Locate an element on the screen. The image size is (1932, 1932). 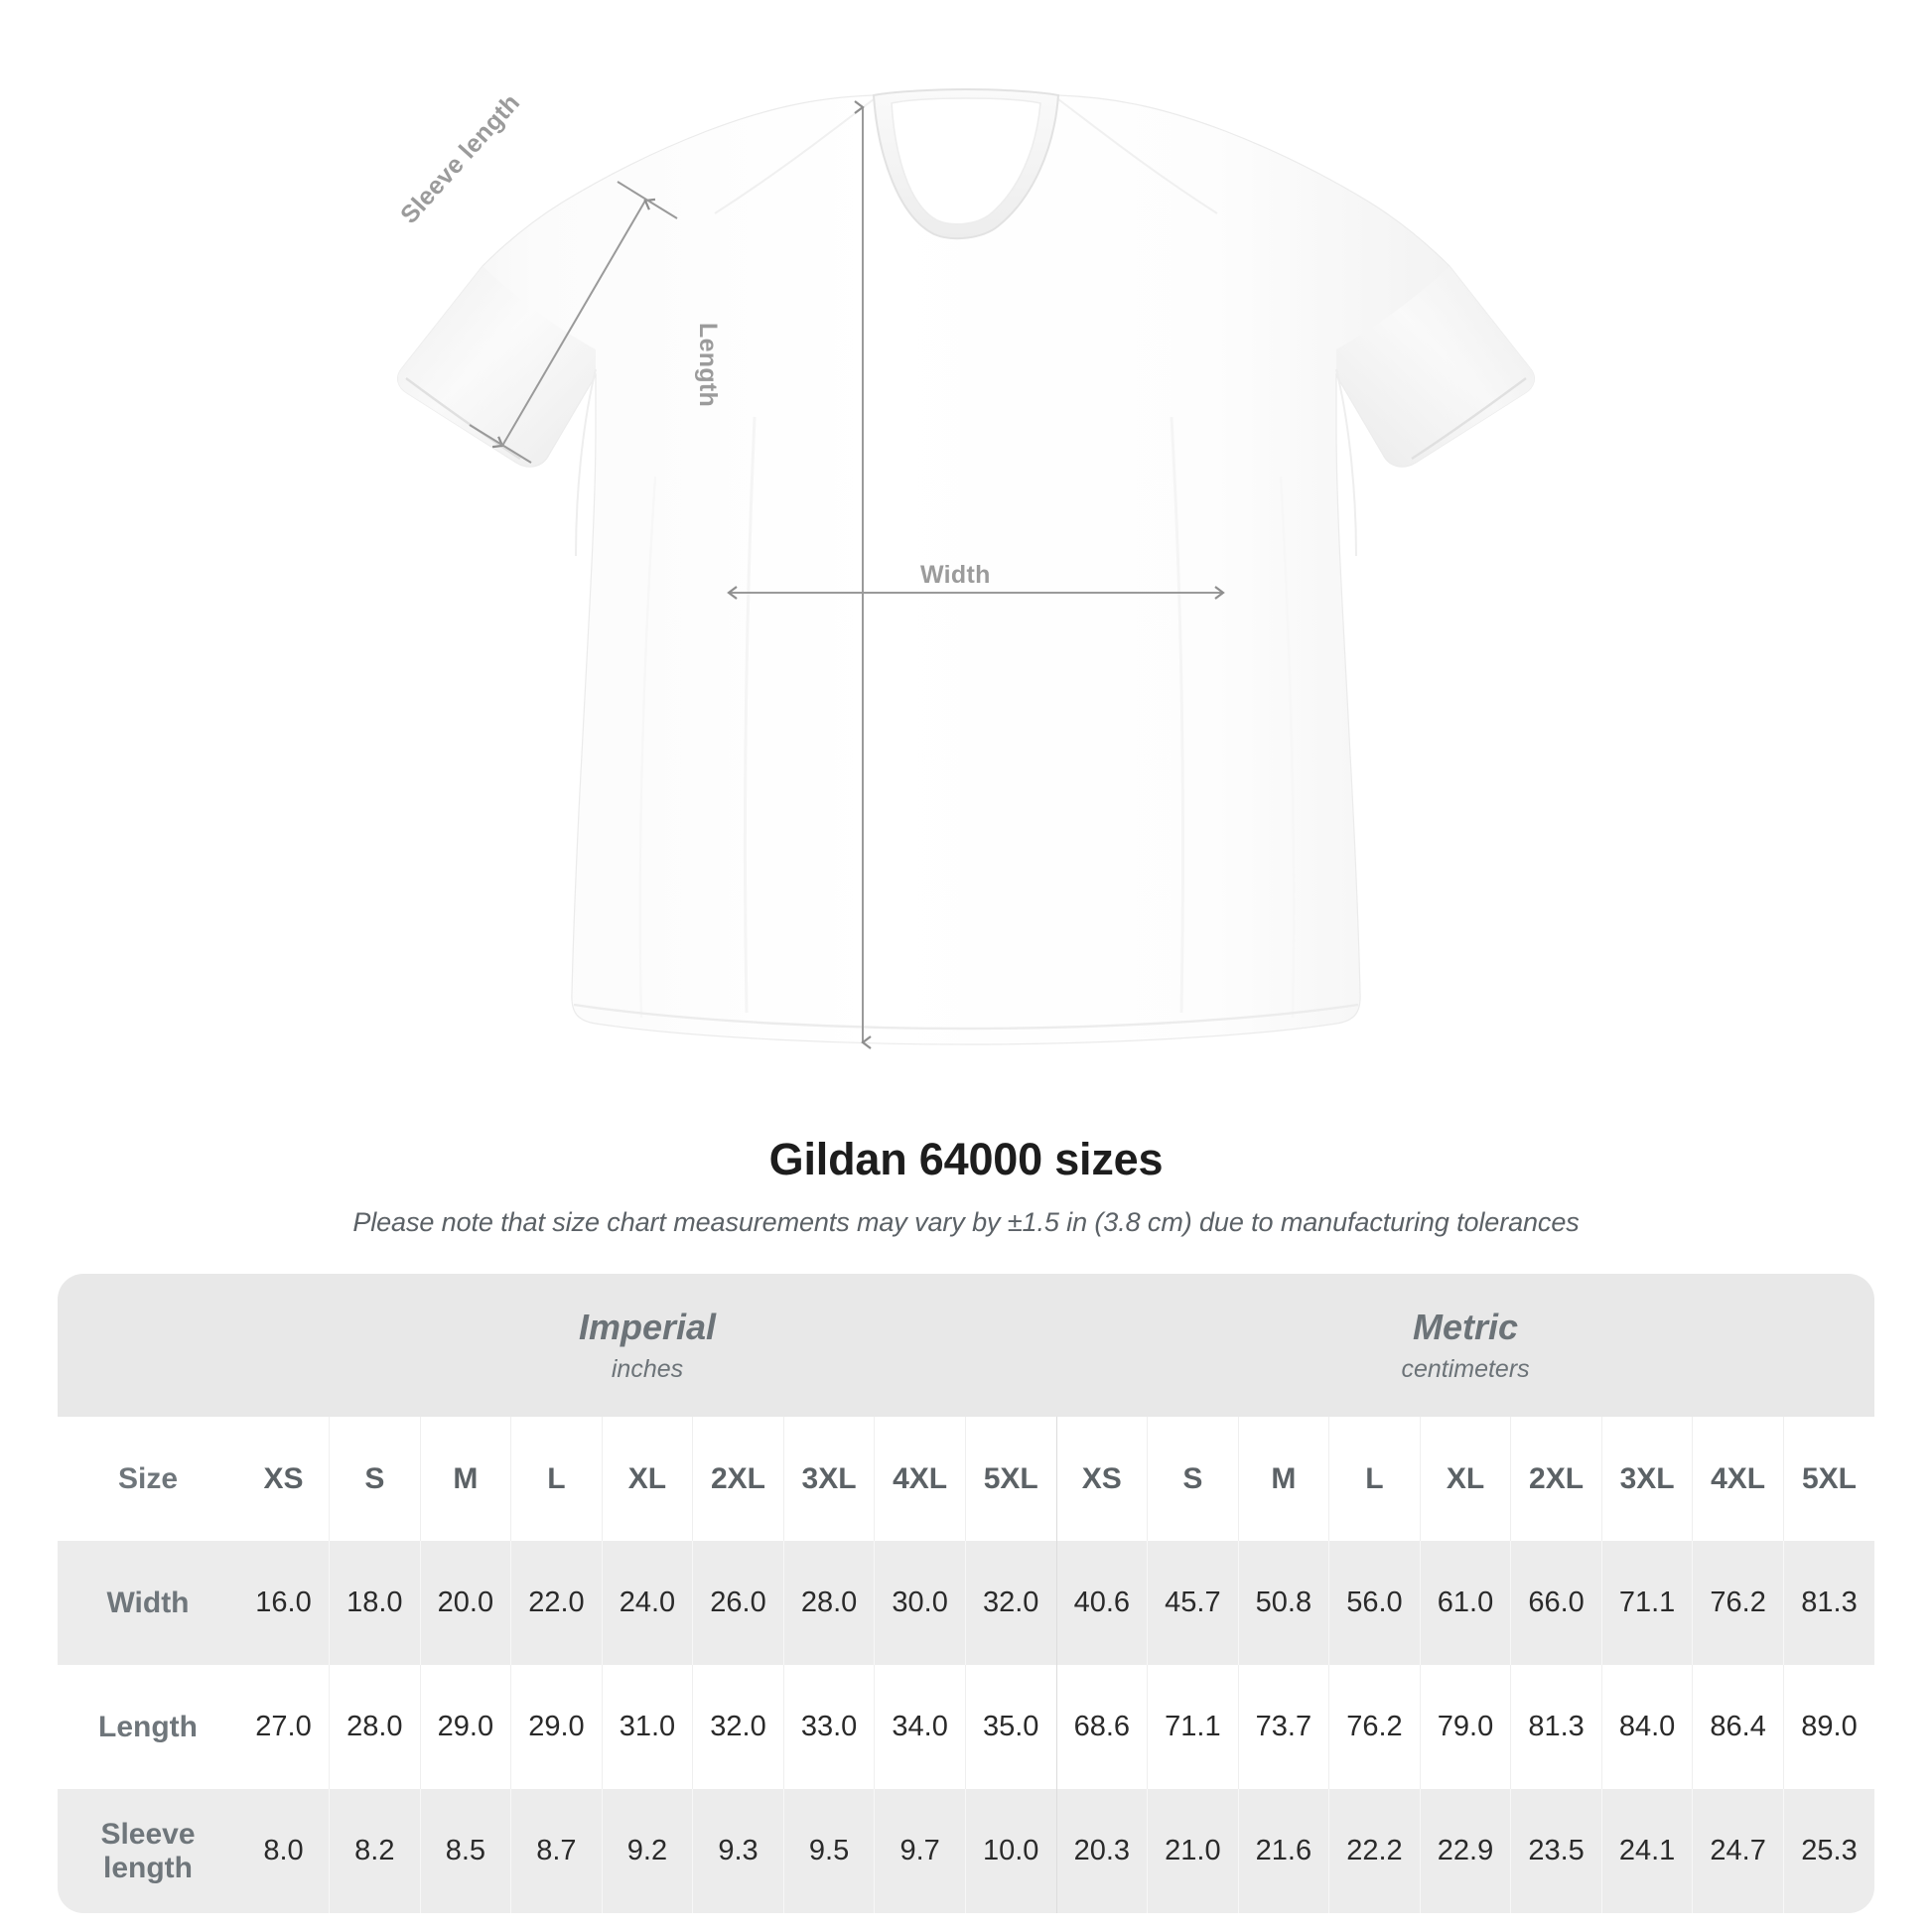
sleeve-tick-bottom is located at coordinates (501, 444).